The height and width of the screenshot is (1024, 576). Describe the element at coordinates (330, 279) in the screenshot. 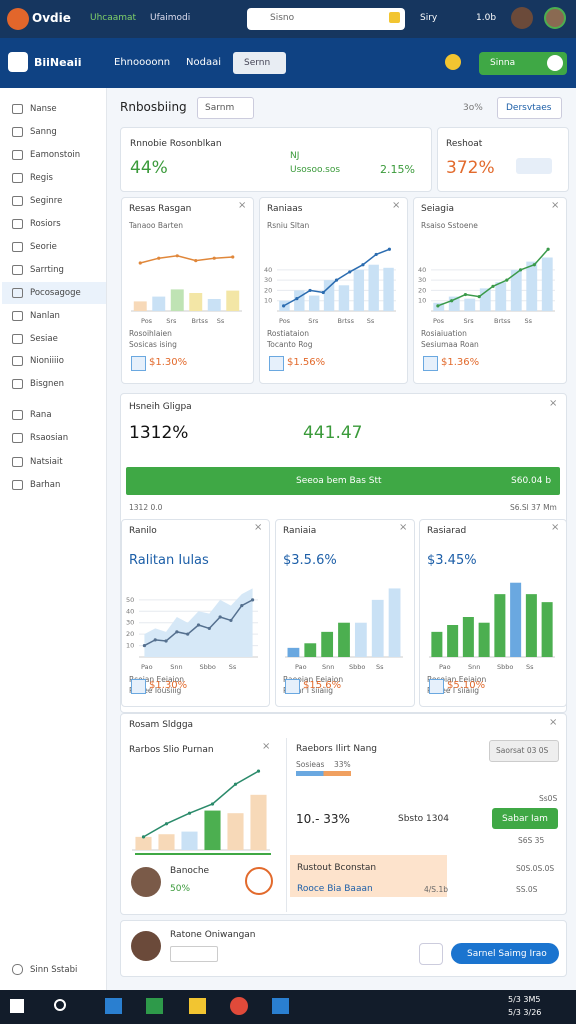

I see `chart: 10 20 30 40` at that location.